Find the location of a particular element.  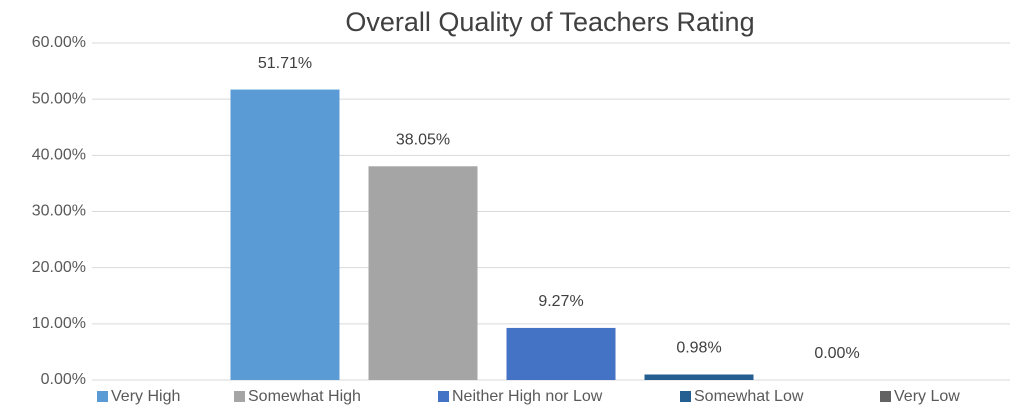

data-label: 0.00% is located at coordinates (836, 353).